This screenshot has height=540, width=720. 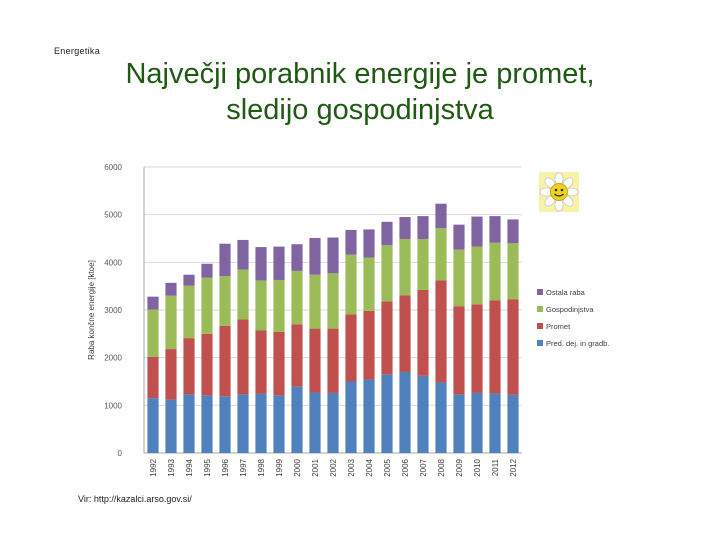 I want to click on x-tick-label: 1996, so click(x=225, y=467).